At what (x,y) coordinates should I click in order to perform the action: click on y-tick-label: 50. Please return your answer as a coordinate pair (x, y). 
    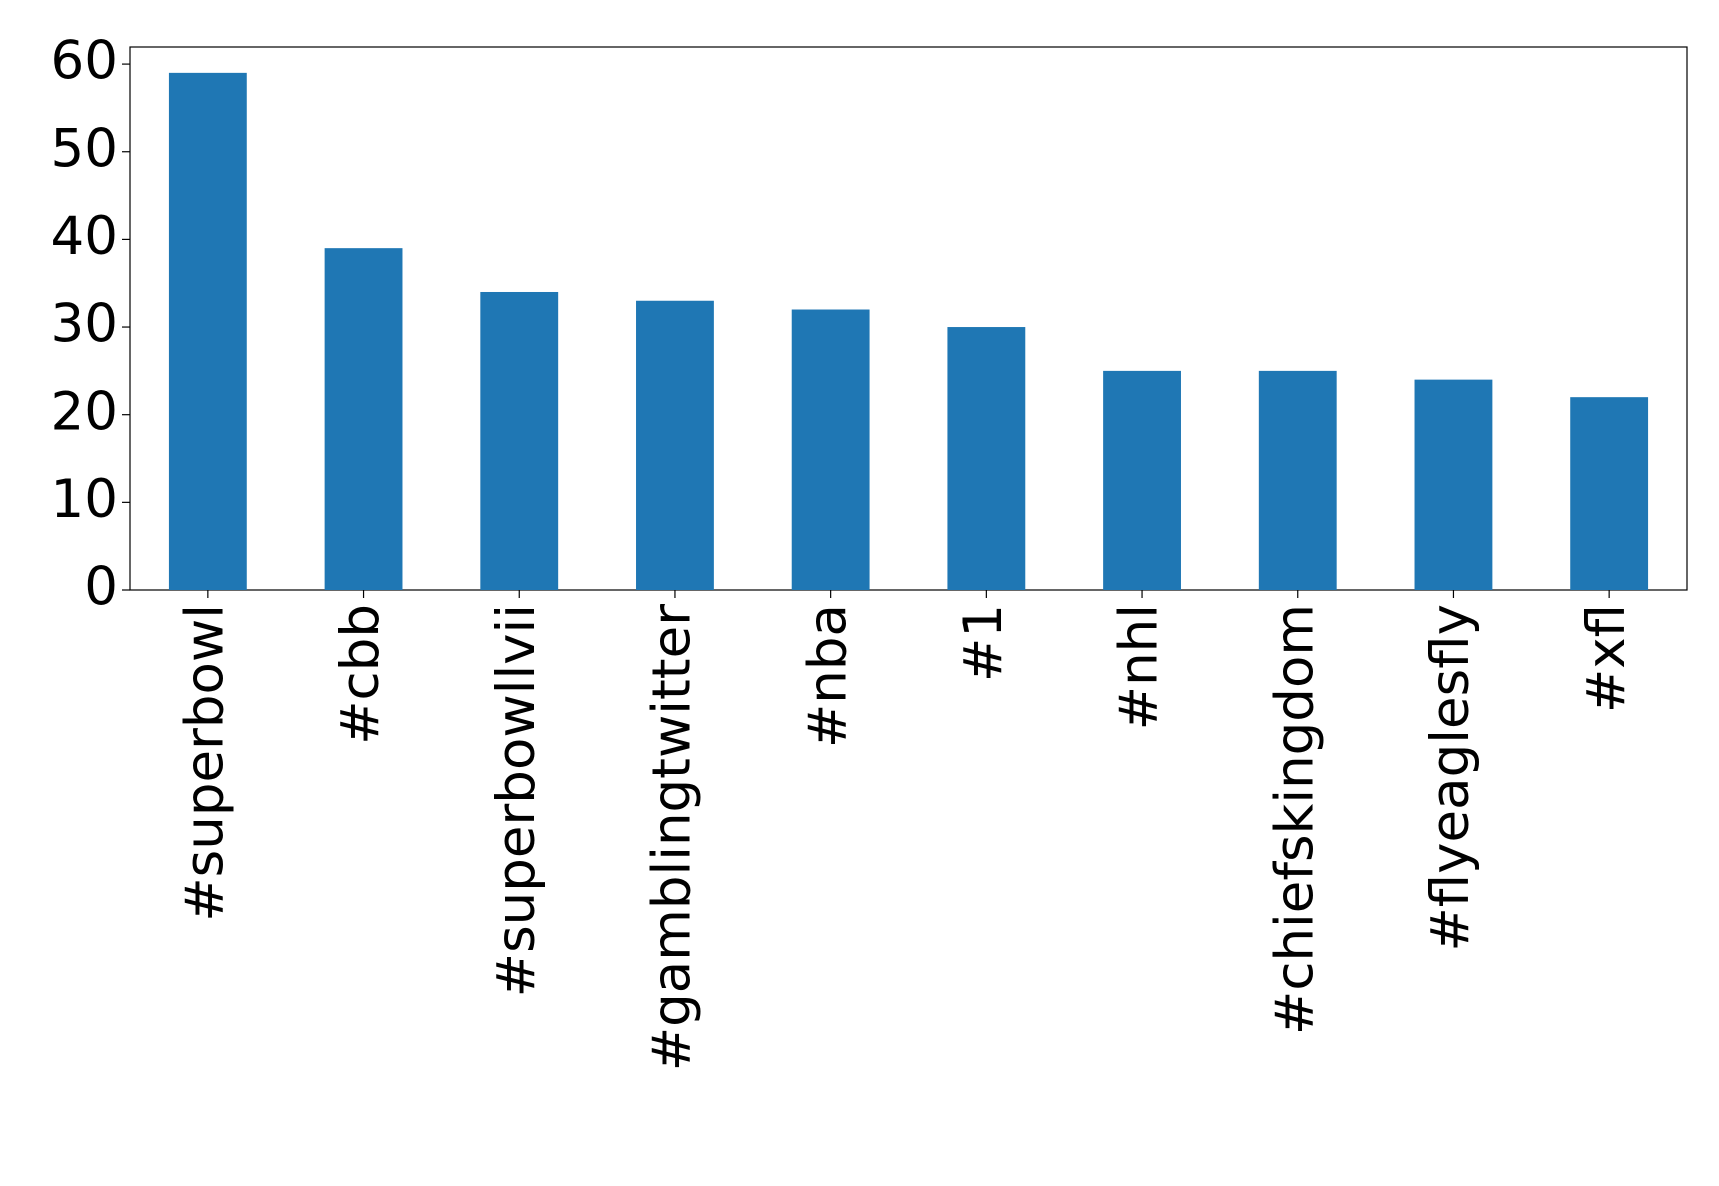
    Looking at the image, I should click on (84, 148).